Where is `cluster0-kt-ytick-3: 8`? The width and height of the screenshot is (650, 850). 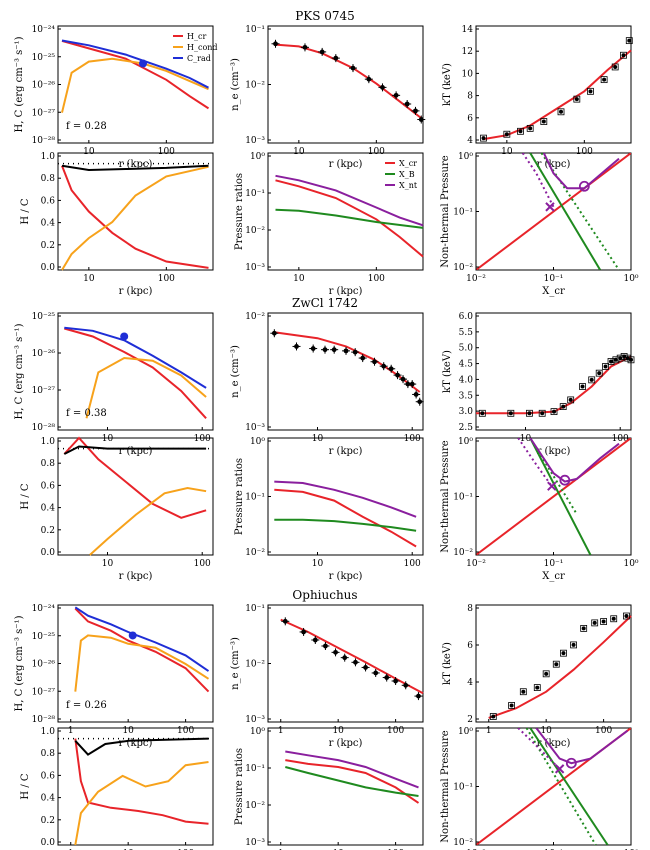 cluster0-kt-ytick-3: 8 is located at coordinates (470, 97).